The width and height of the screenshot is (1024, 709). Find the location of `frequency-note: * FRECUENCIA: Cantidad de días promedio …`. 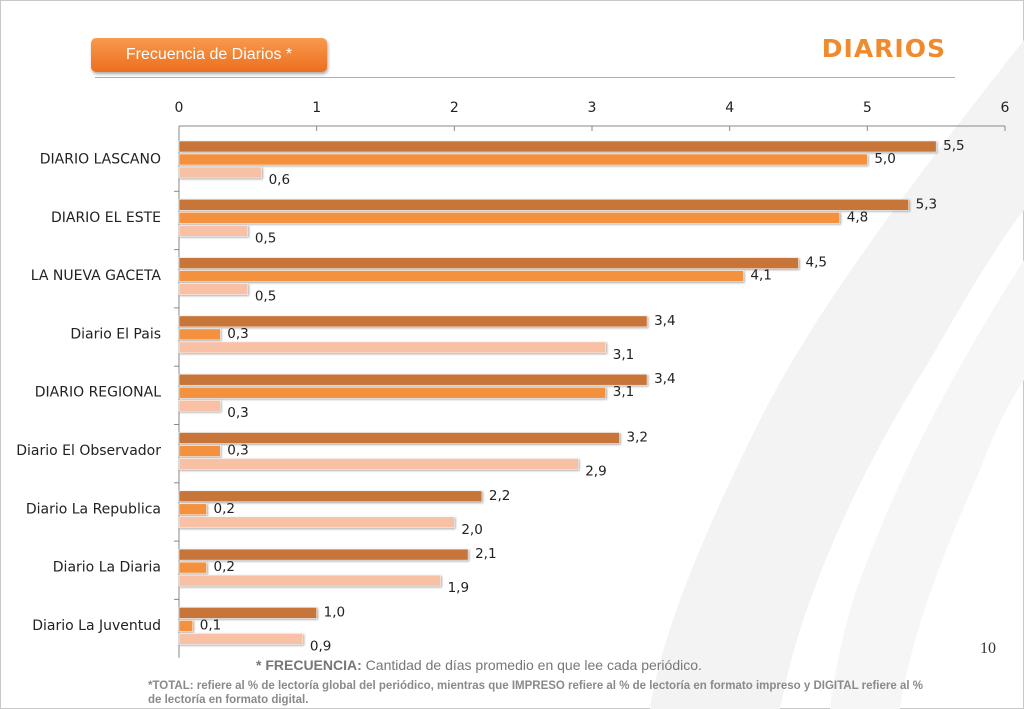

frequency-note: * FRECUENCIA: Cantidad de días promedio … is located at coordinates (479, 665).